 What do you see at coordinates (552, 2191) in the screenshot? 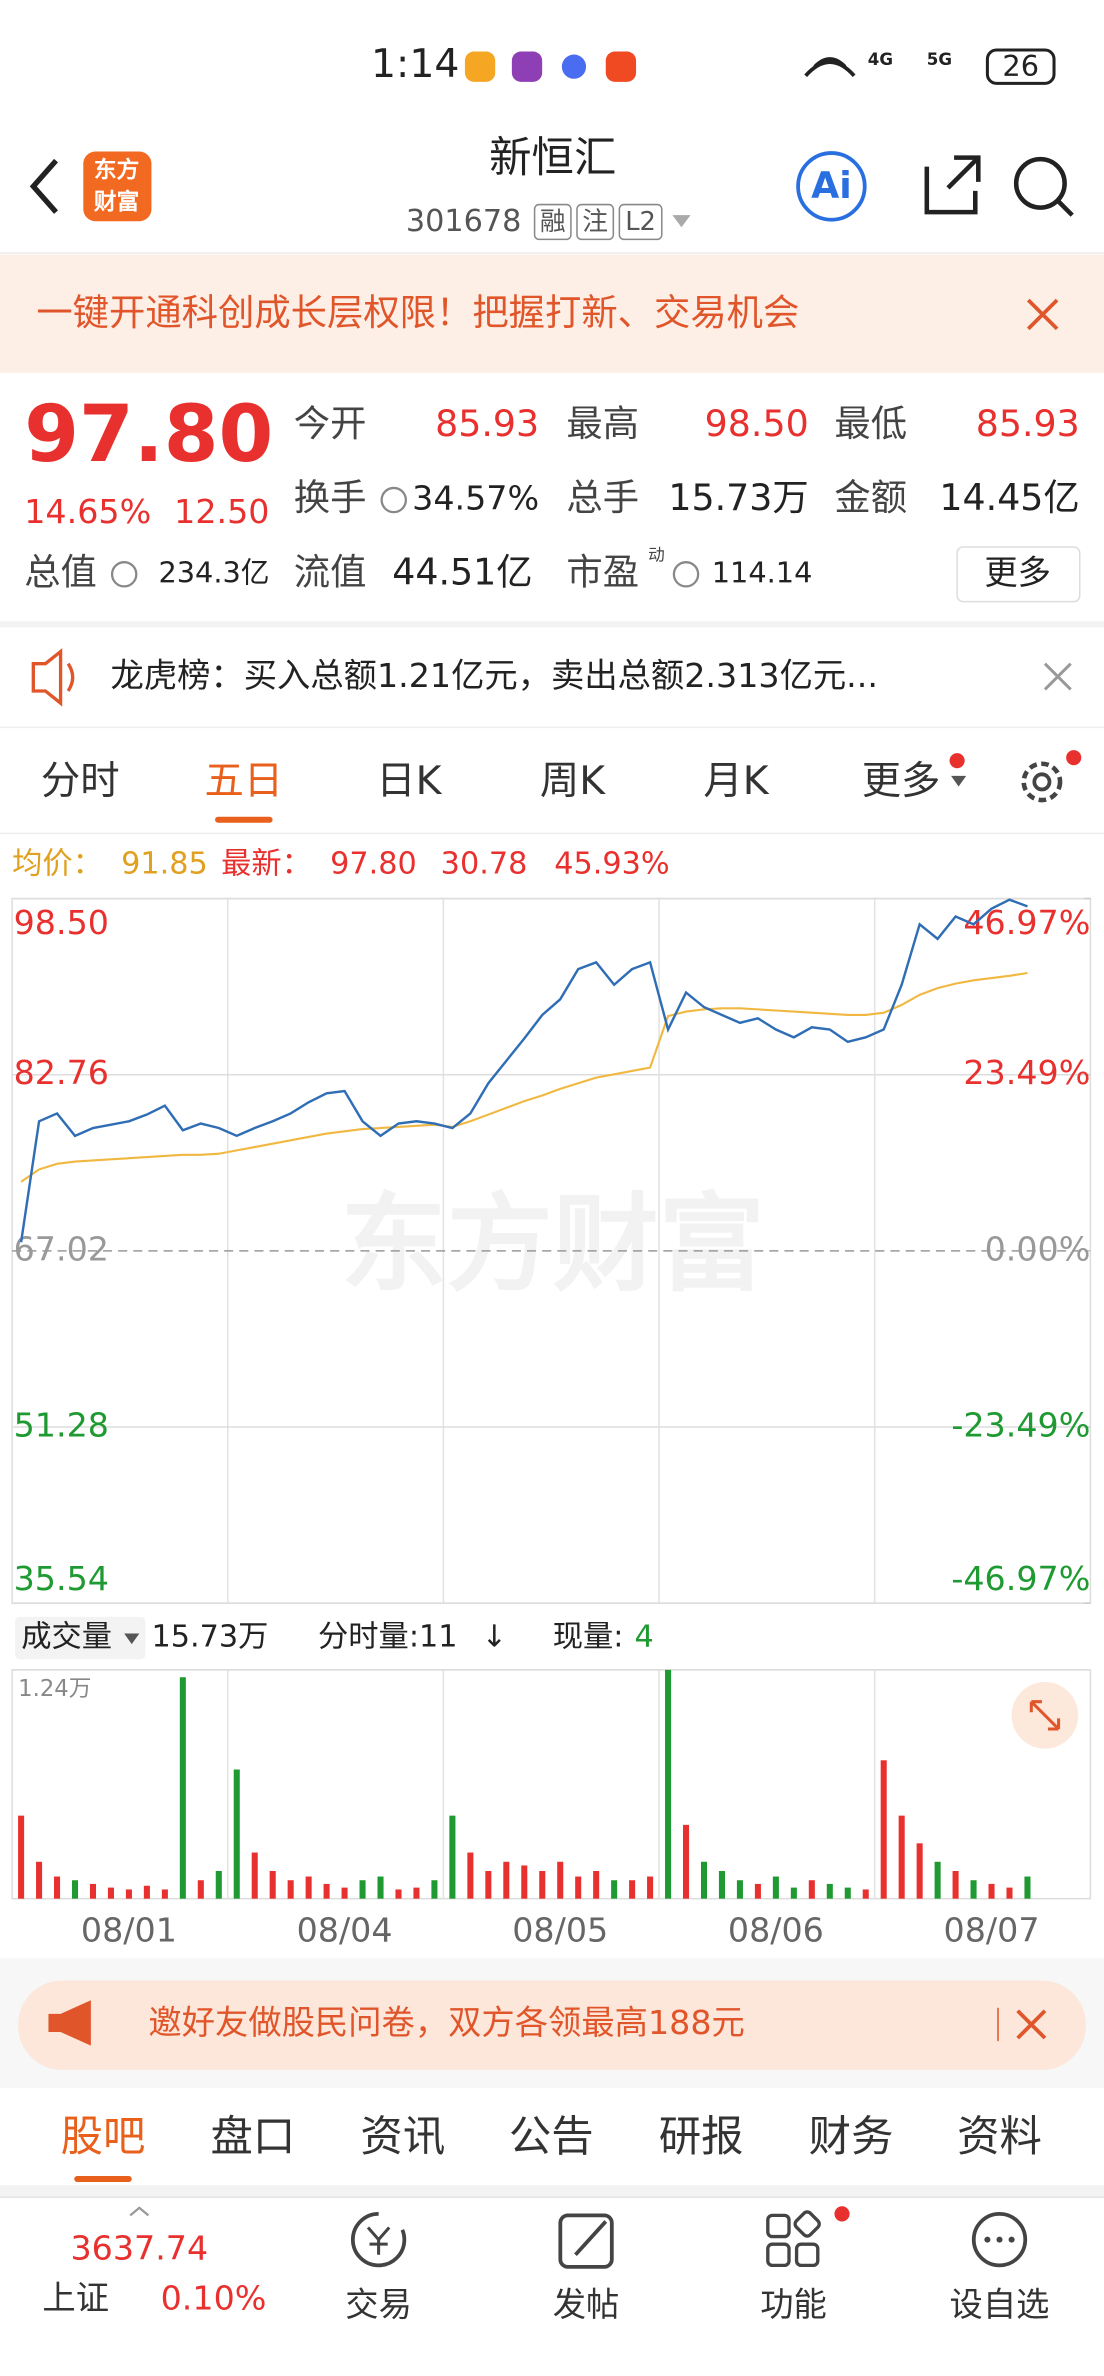
I see `divider` at bounding box center [552, 2191].